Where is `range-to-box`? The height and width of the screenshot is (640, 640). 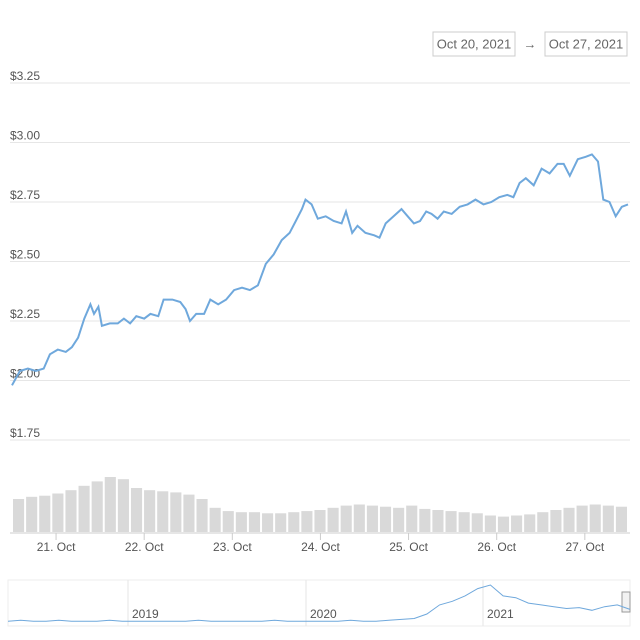
range-to-box is located at coordinates (586, 44).